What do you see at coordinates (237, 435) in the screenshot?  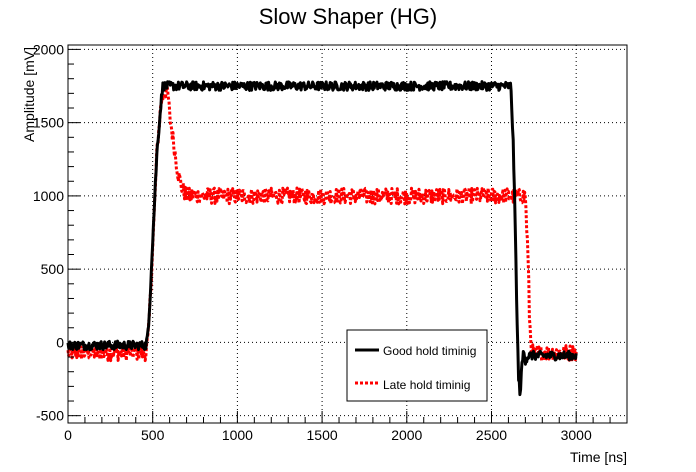 I see `x-tick-label: 1000` at bounding box center [237, 435].